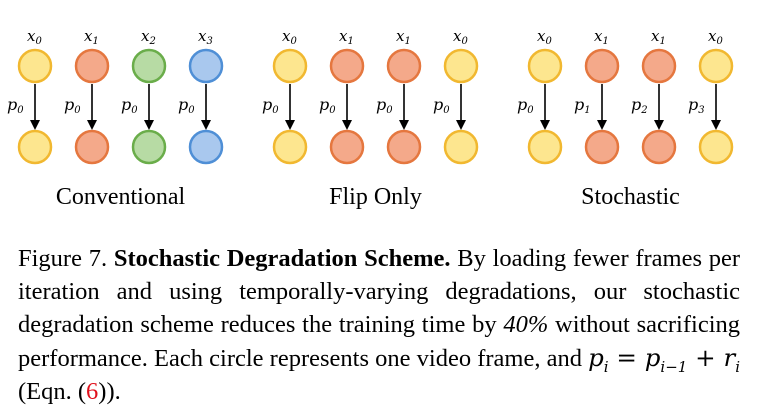  What do you see at coordinates (630, 197) in the screenshot?
I see `panel-label: Stochastic` at bounding box center [630, 197].